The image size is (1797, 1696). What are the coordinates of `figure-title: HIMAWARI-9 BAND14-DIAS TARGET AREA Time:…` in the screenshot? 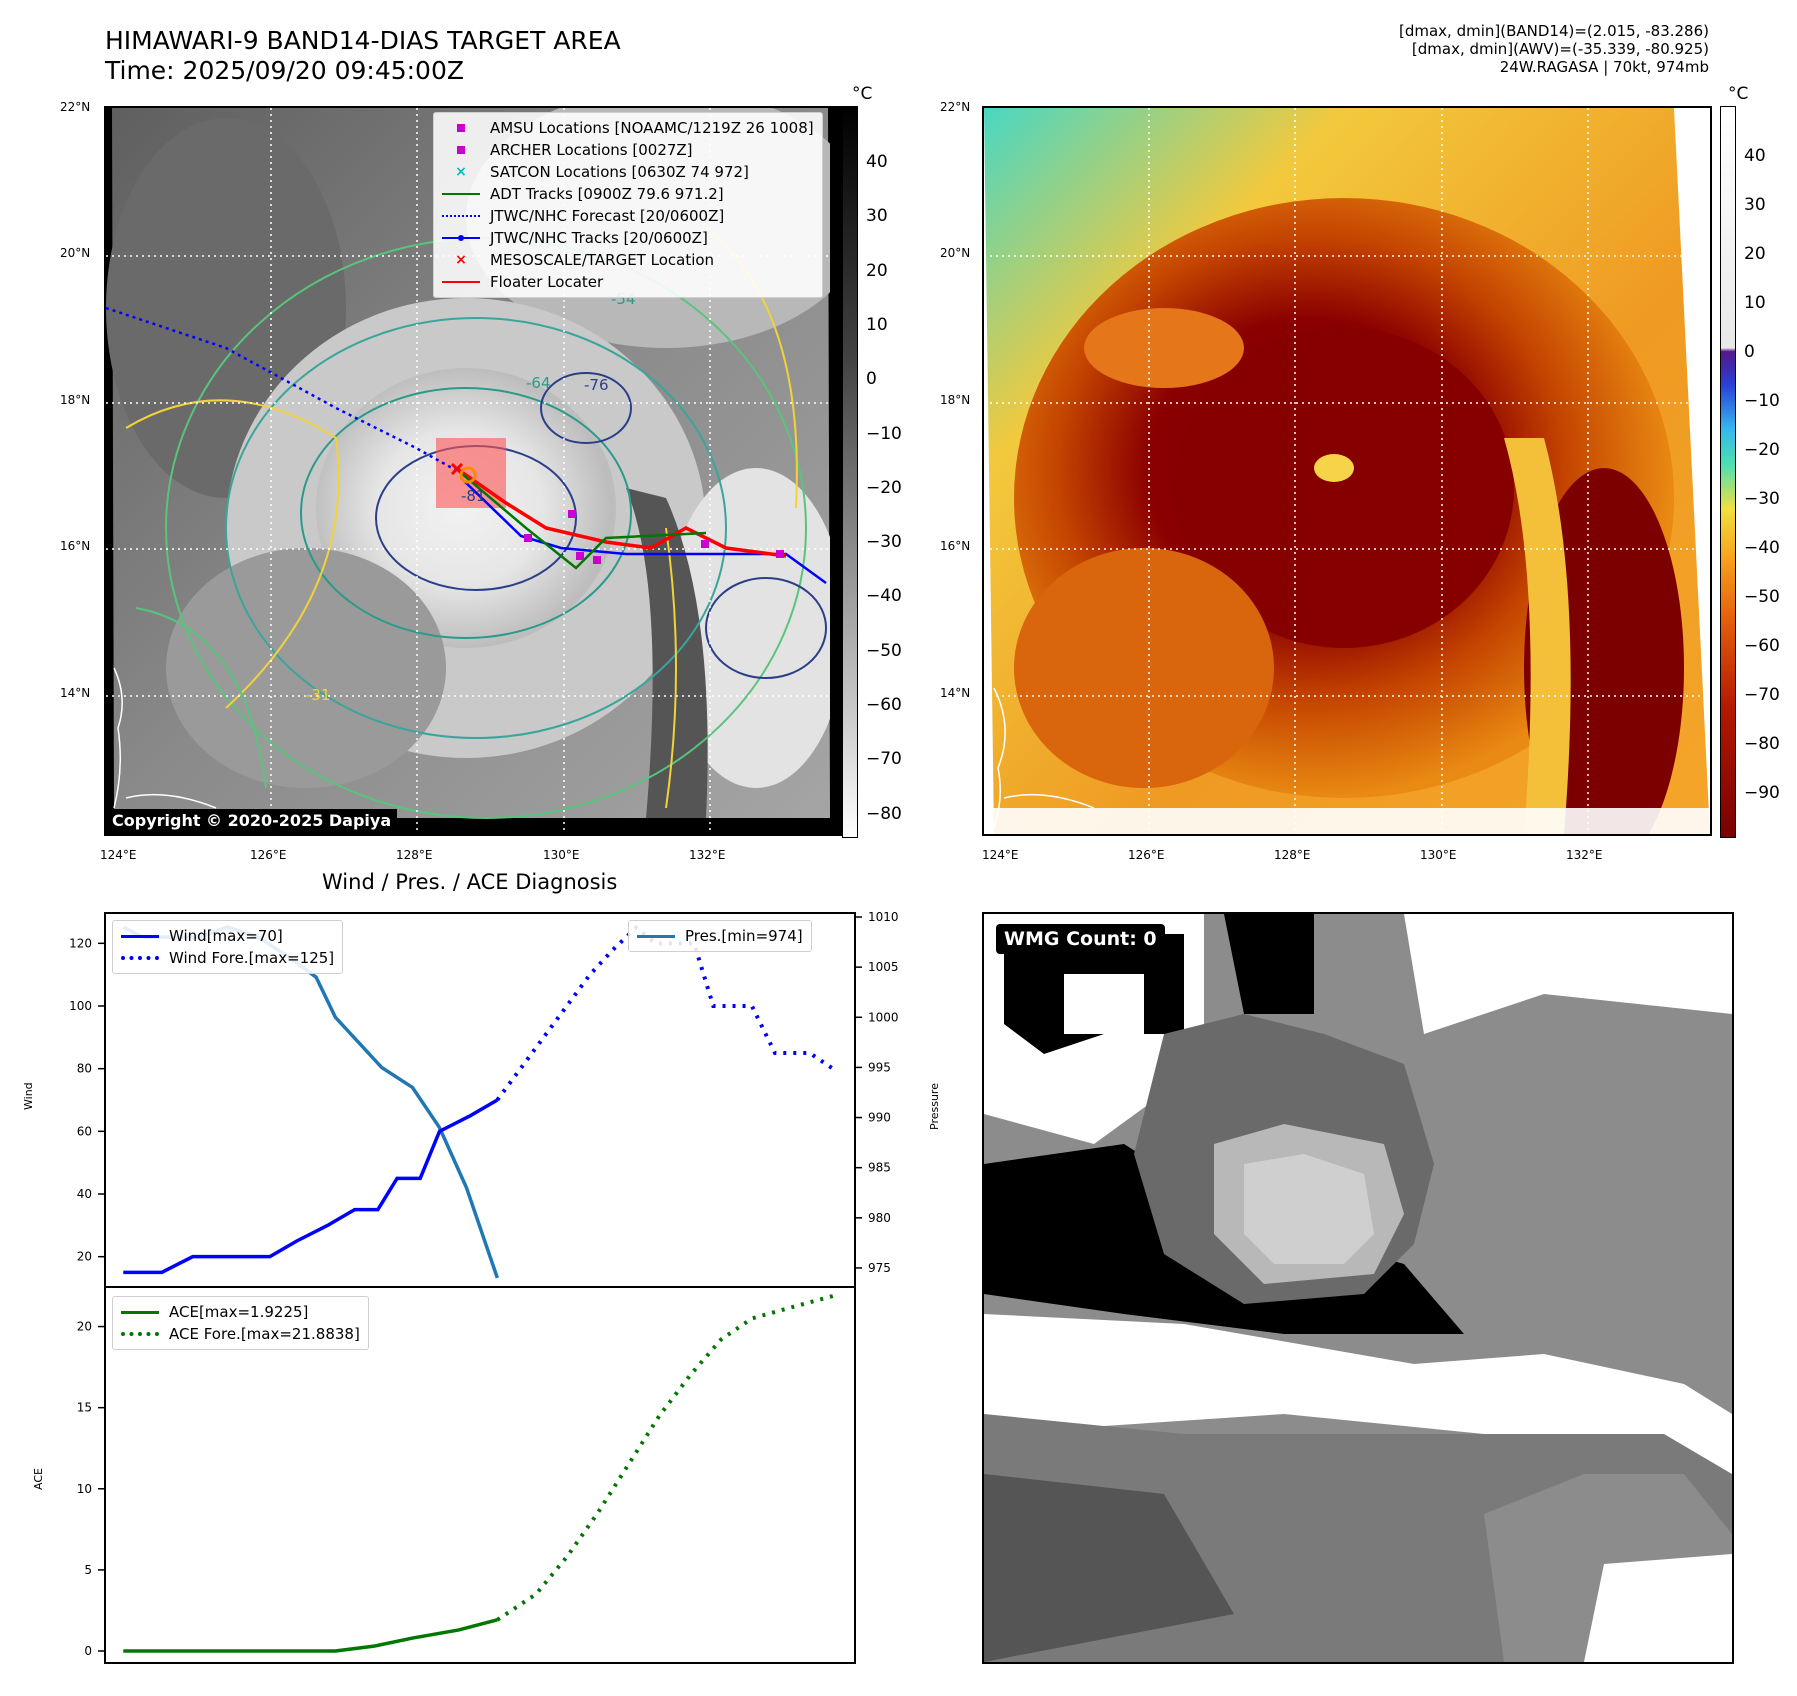 It's located at (363, 56).